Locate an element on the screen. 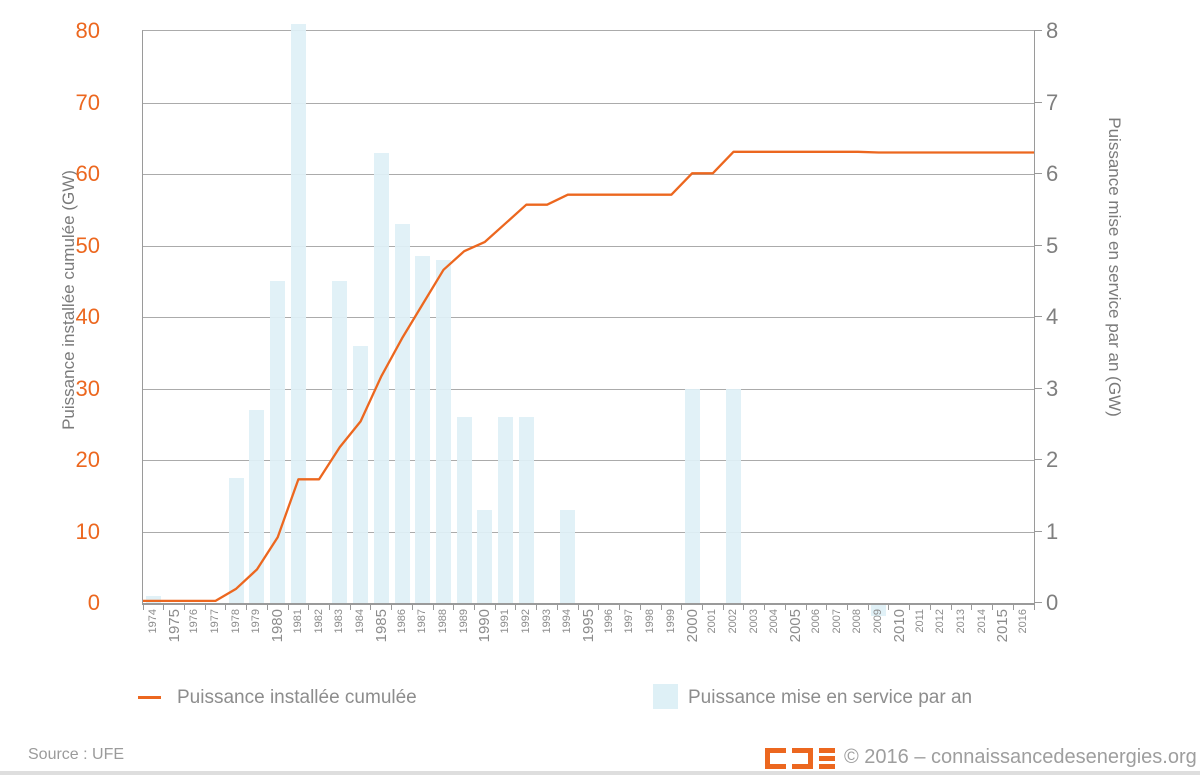 The width and height of the screenshot is (1200, 775). year-label-2004: 2004 is located at coordinates (774, 621).